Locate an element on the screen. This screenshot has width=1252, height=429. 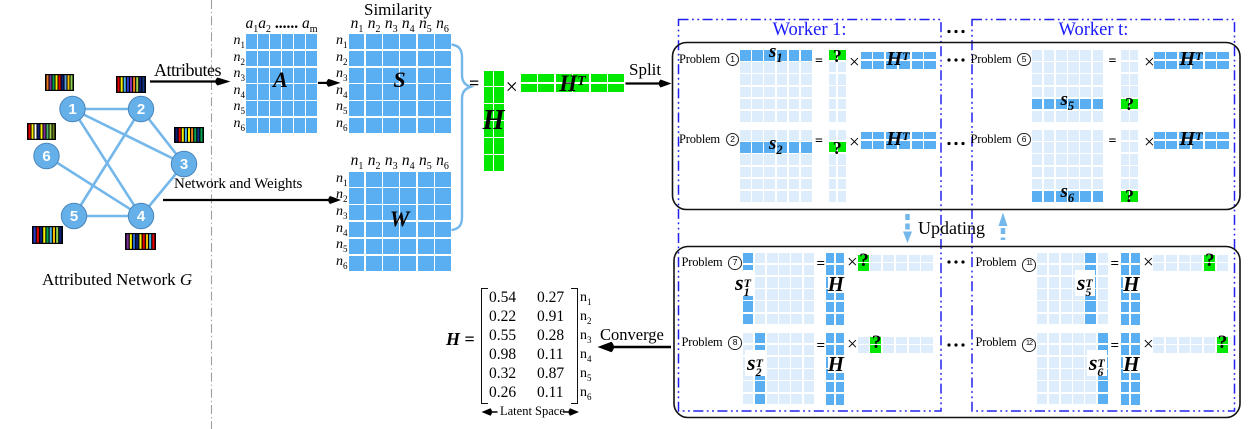
svg-text: 1 is located at coordinates (72, 109).